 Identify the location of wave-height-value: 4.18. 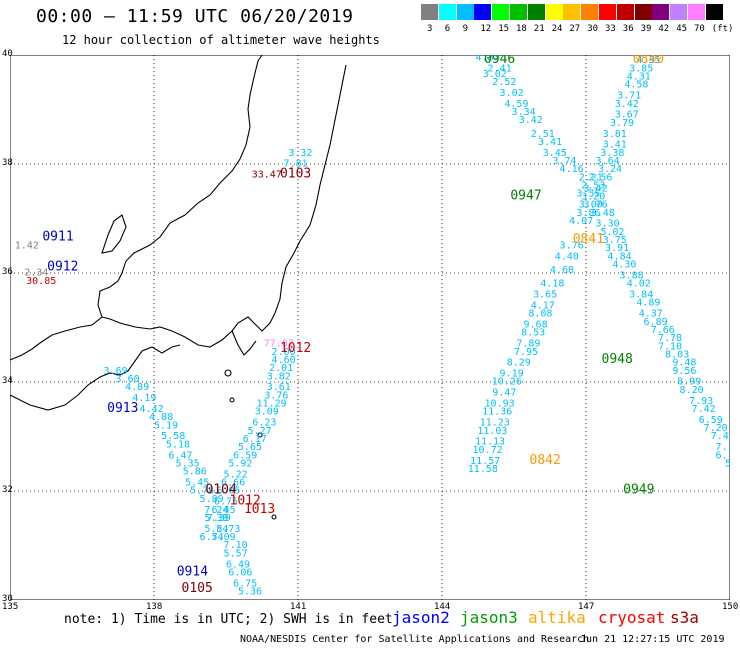
(552, 284).